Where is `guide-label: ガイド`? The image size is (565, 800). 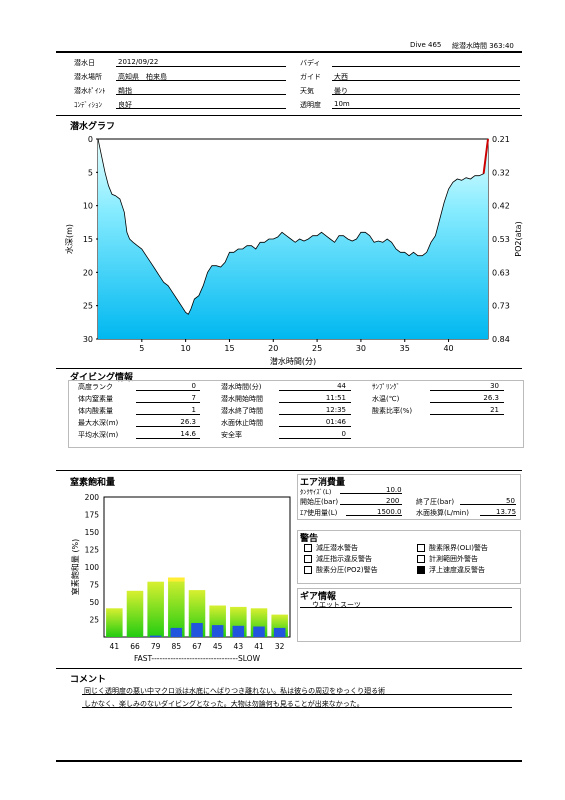 guide-label: ガイド is located at coordinates (310, 77).